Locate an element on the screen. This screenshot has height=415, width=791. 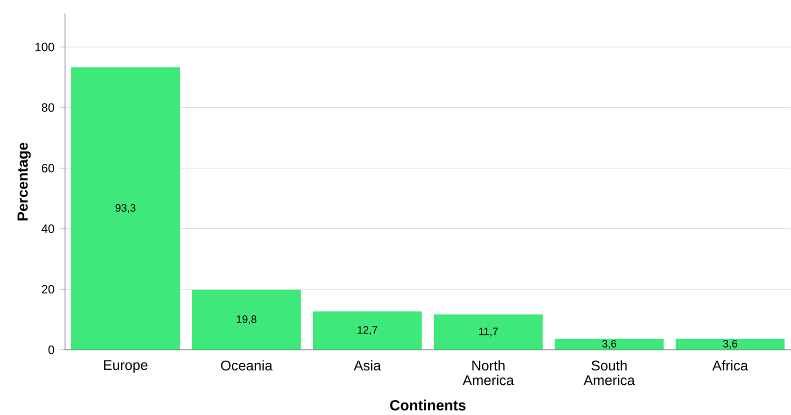
y-tick-label: 60 is located at coordinates (48, 168).